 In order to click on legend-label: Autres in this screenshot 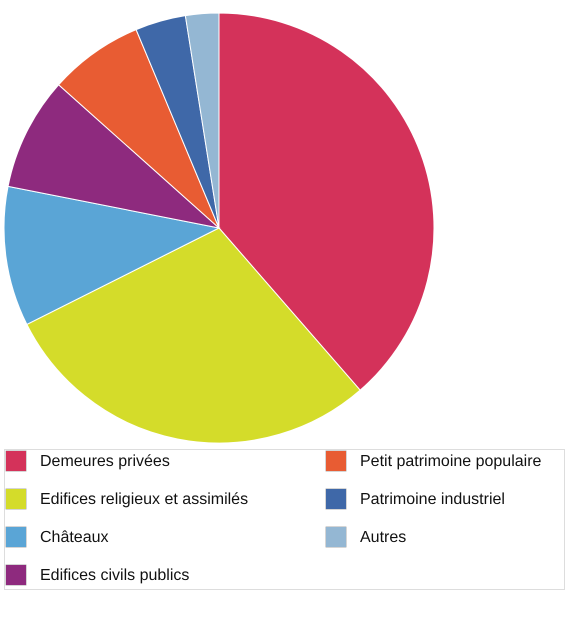, I will do `click(383, 537)`.